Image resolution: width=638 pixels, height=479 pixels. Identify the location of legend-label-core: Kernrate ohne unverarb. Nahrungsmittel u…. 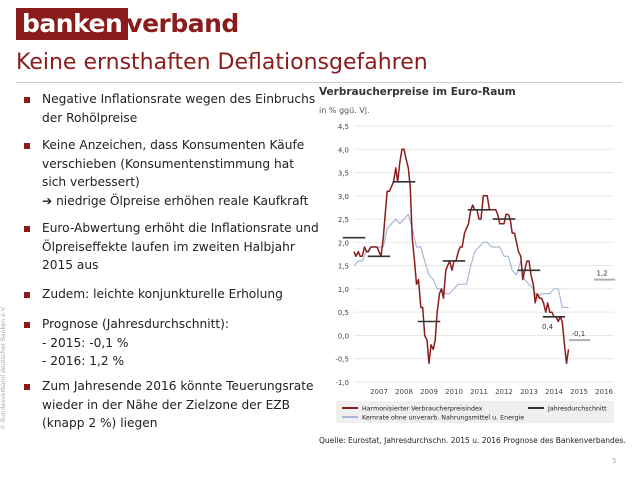
(443, 418).